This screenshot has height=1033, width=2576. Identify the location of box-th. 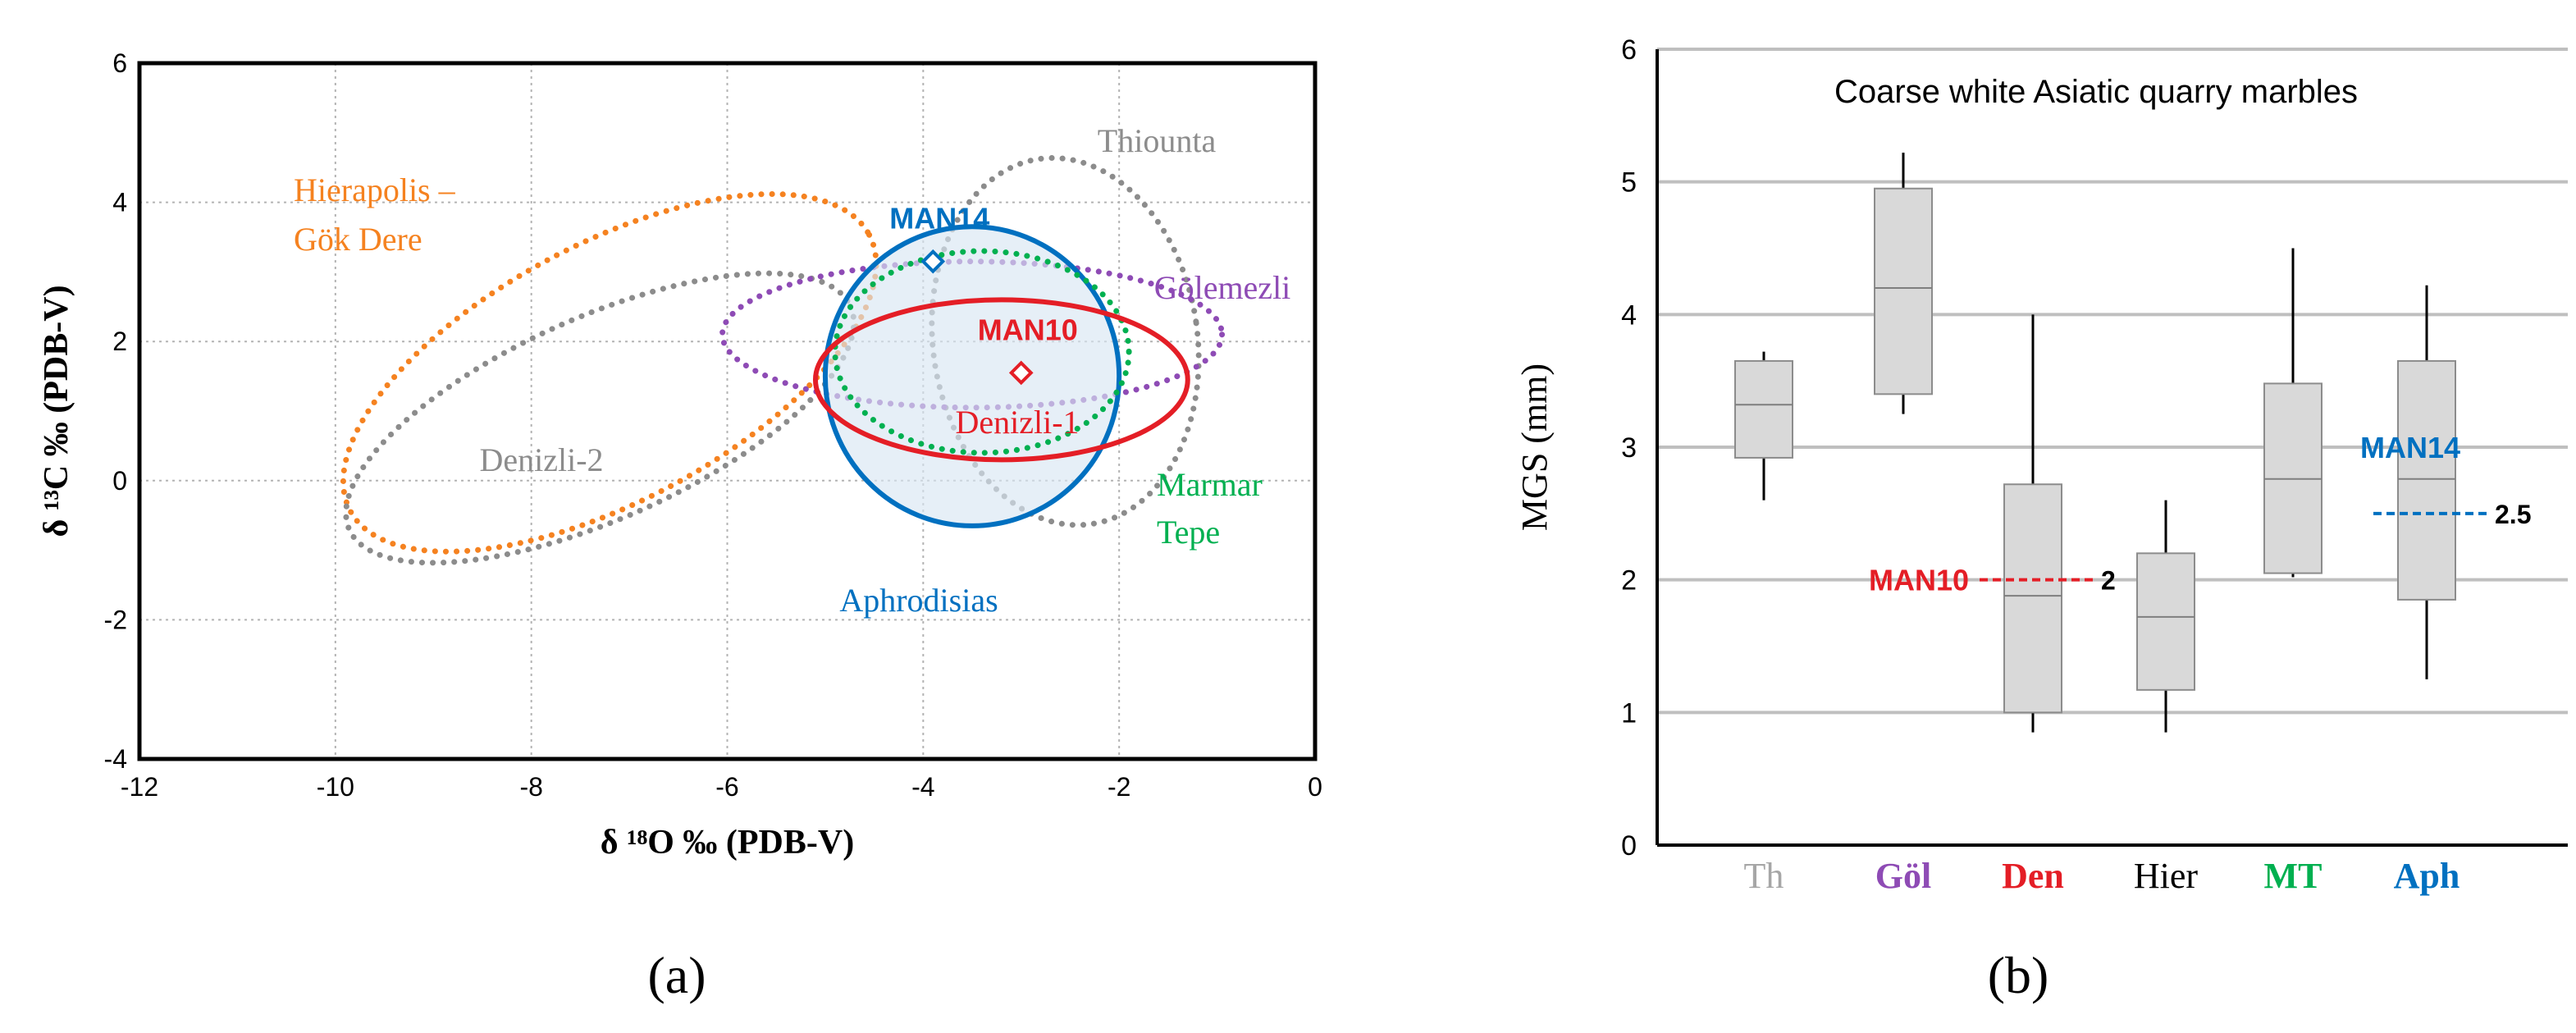
(1764, 409).